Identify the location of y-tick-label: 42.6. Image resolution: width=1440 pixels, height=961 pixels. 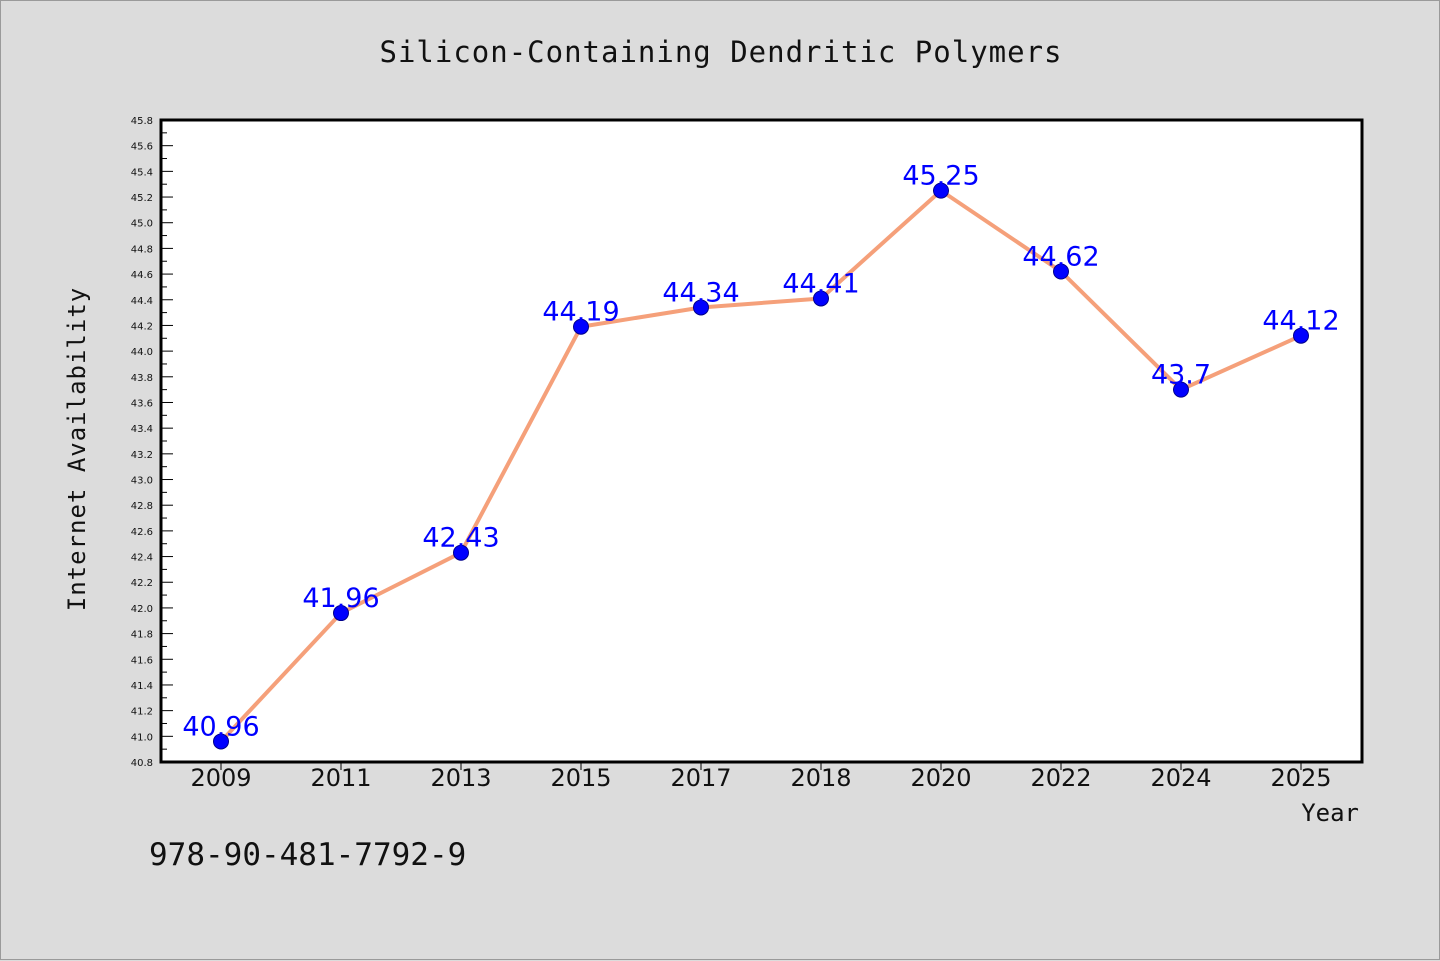
(142, 532).